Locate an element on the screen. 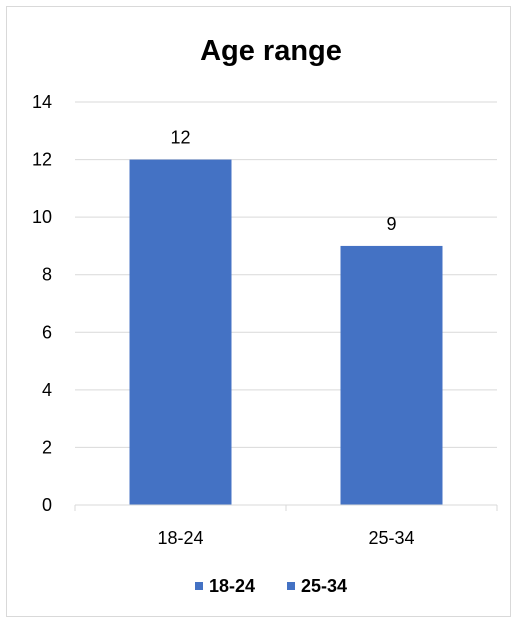  legend-label: 18-24 is located at coordinates (232, 586).